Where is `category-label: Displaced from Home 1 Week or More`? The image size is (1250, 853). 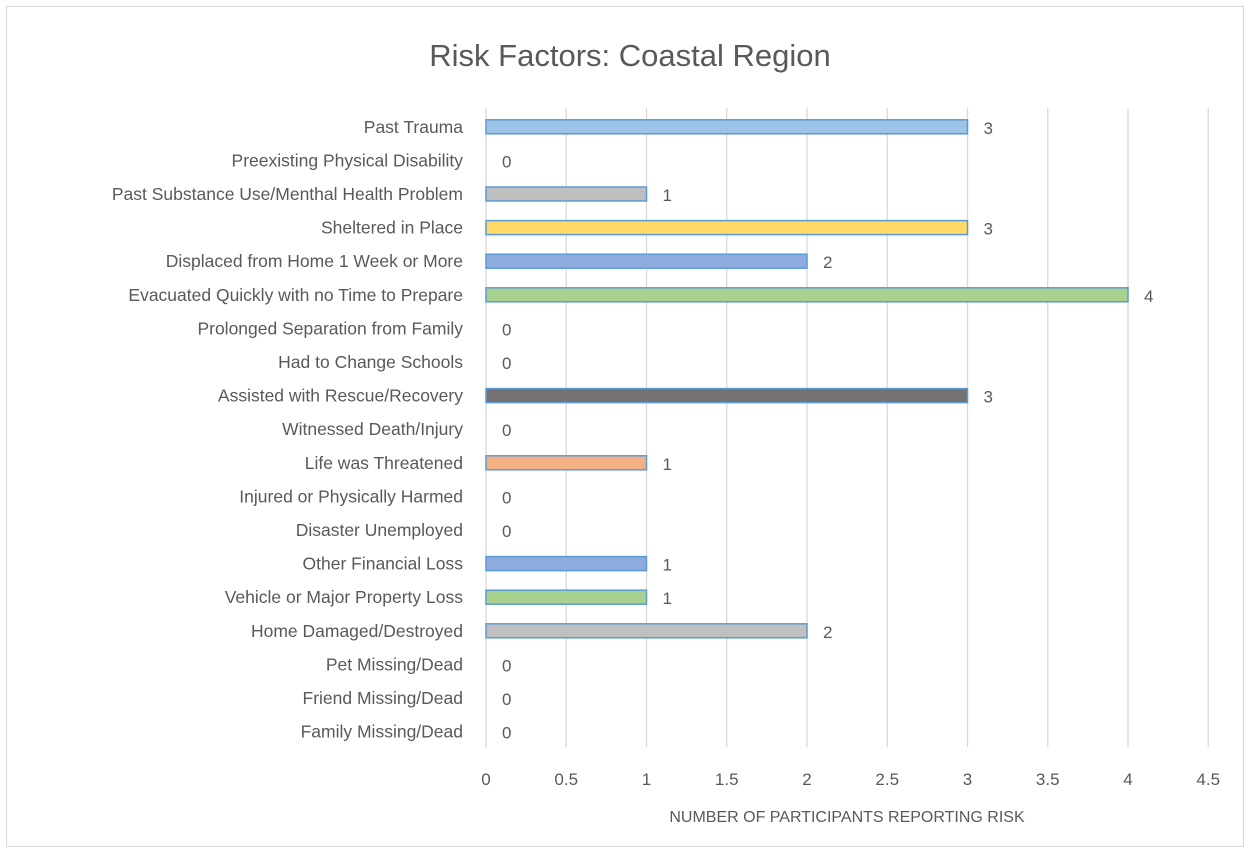
category-label: Displaced from Home 1 Week or More is located at coordinates (314, 261).